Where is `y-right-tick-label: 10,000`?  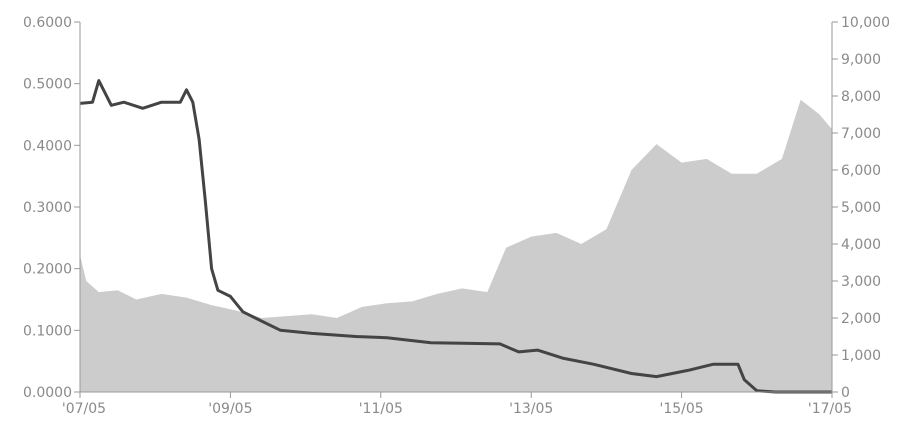
y-right-tick-label: 10,000 is located at coordinates (865, 23).